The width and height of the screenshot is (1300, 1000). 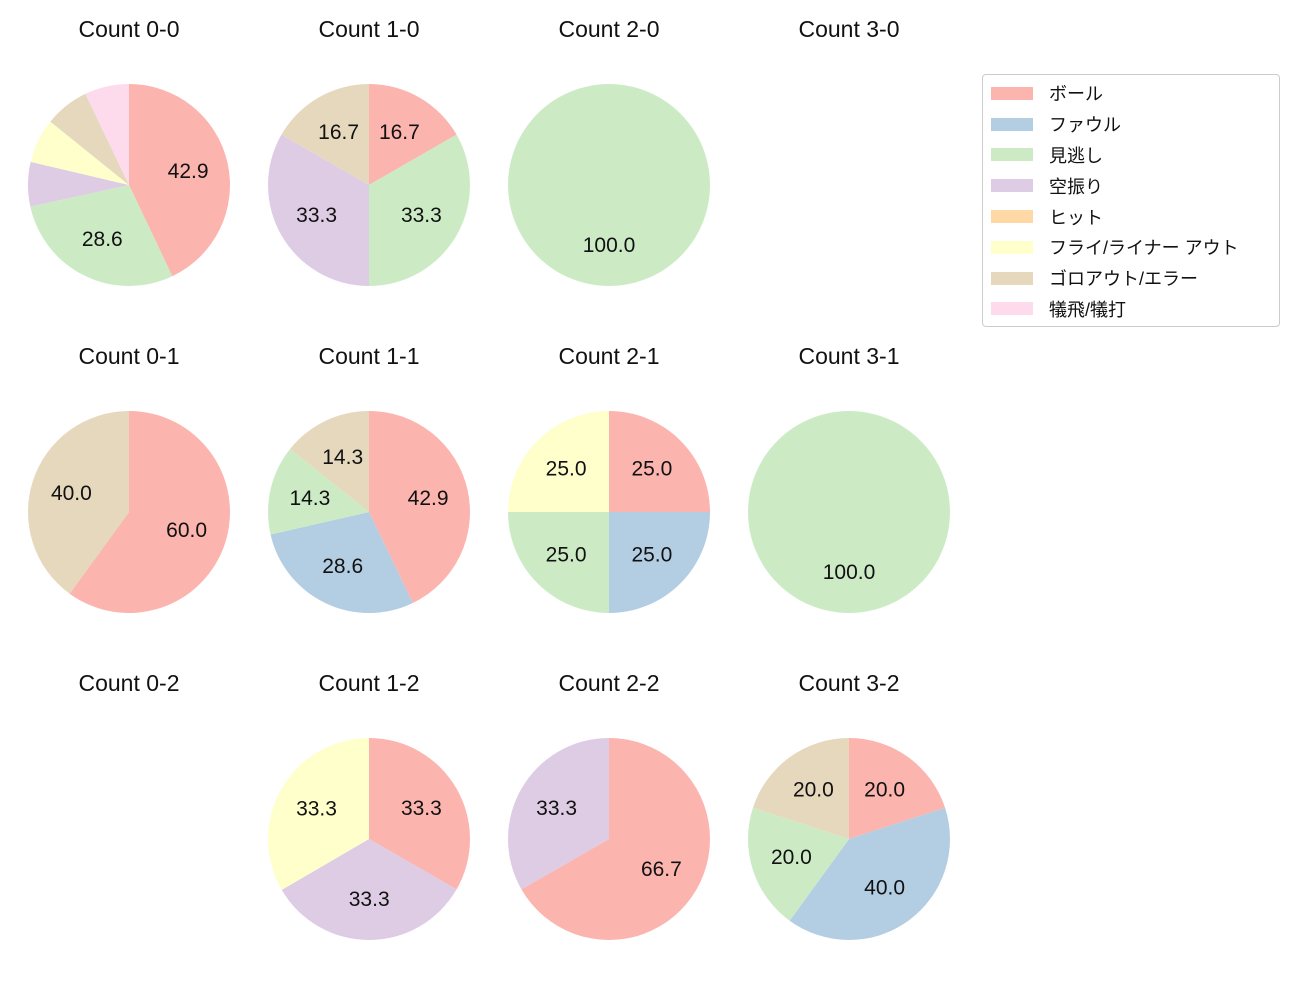 What do you see at coordinates (102, 239) in the screenshot?
I see `slice-label: 28.6` at bounding box center [102, 239].